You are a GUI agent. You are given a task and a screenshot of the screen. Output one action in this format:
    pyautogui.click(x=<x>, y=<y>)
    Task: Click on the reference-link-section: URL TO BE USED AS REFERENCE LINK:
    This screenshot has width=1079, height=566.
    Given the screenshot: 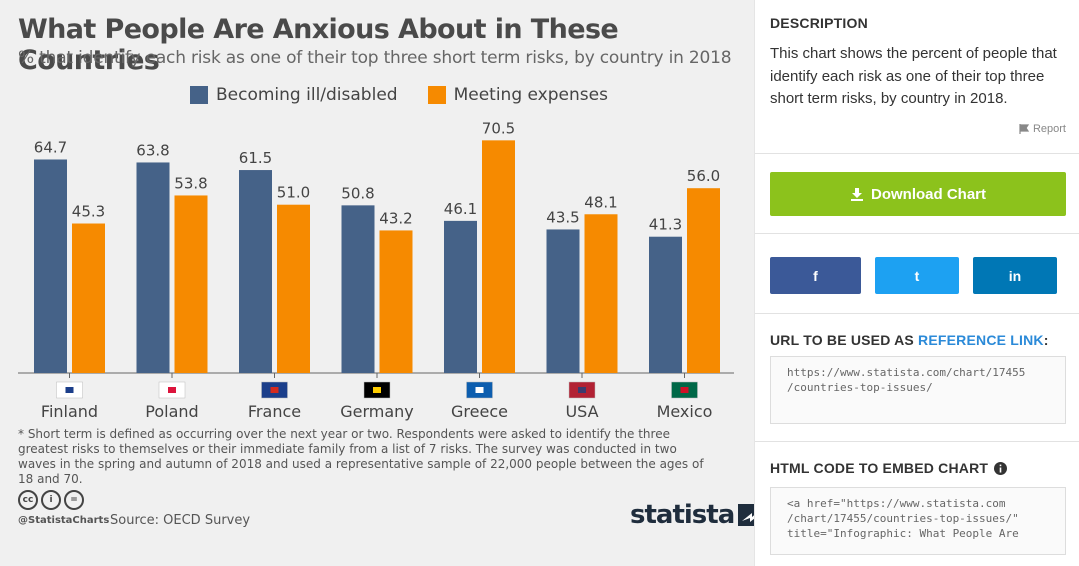 What is the action you would take?
    pyautogui.click(x=917, y=378)
    